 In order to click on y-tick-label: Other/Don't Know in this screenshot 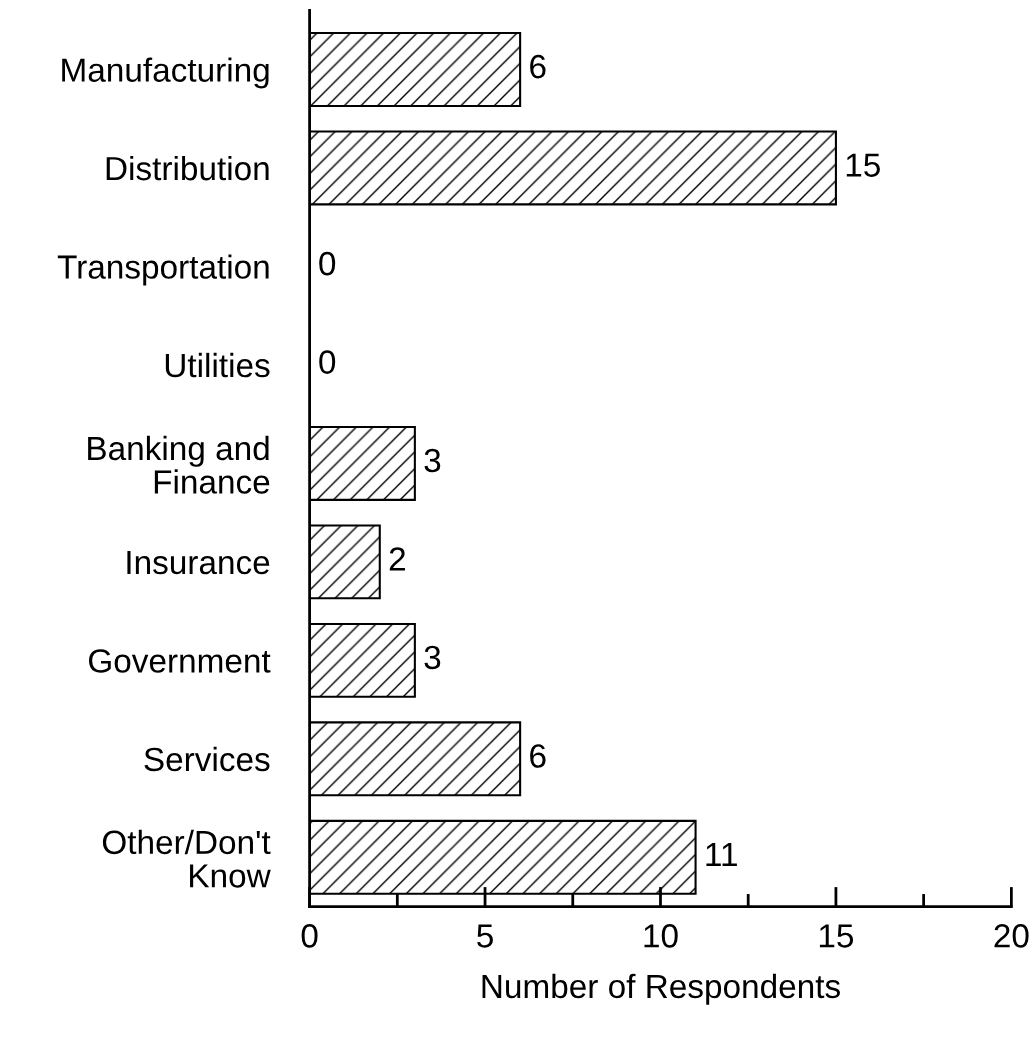, I will do `click(186, 858)`.